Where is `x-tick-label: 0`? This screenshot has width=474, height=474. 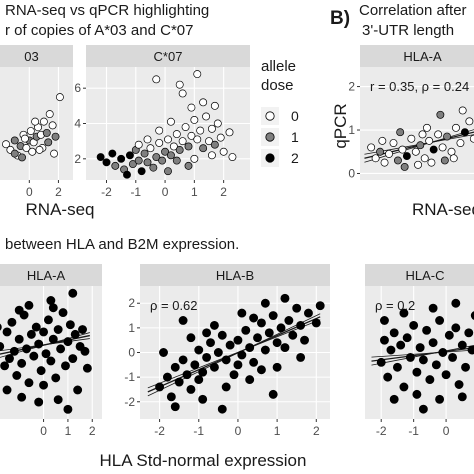
x-tick-label: 0 is located at coordinates (29, 192).